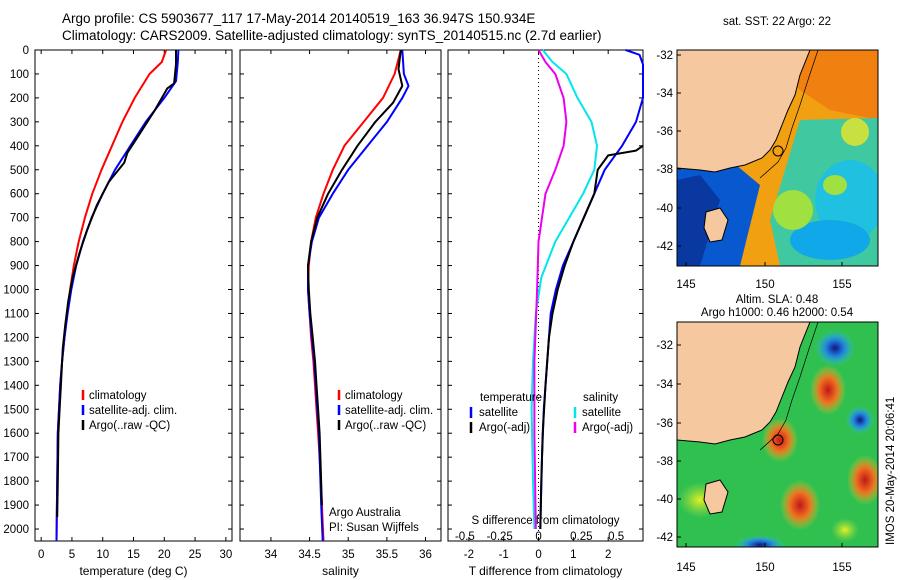 Image resolution: width=900 pixels, height=580 pixels. What do you see at coordinates (374, 396) in the screenshot?
I see `legend-label-salinity: climatology` at bounding box center [374, 396].